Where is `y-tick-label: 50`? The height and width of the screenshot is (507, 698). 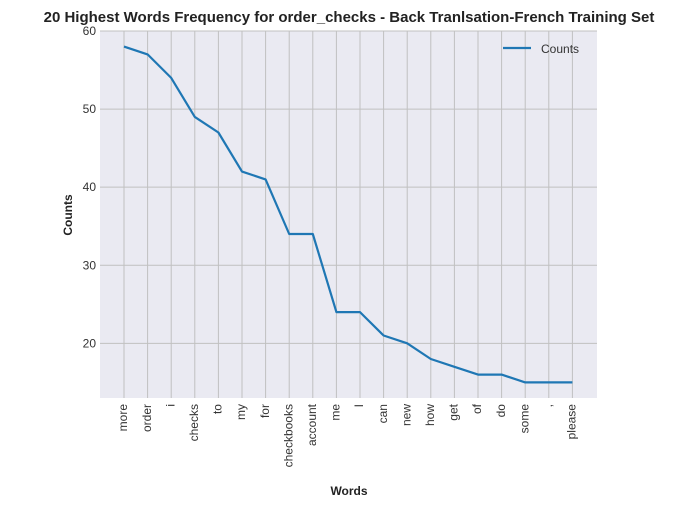 y-tick-label: 50 is located at coordinates (90, 109).